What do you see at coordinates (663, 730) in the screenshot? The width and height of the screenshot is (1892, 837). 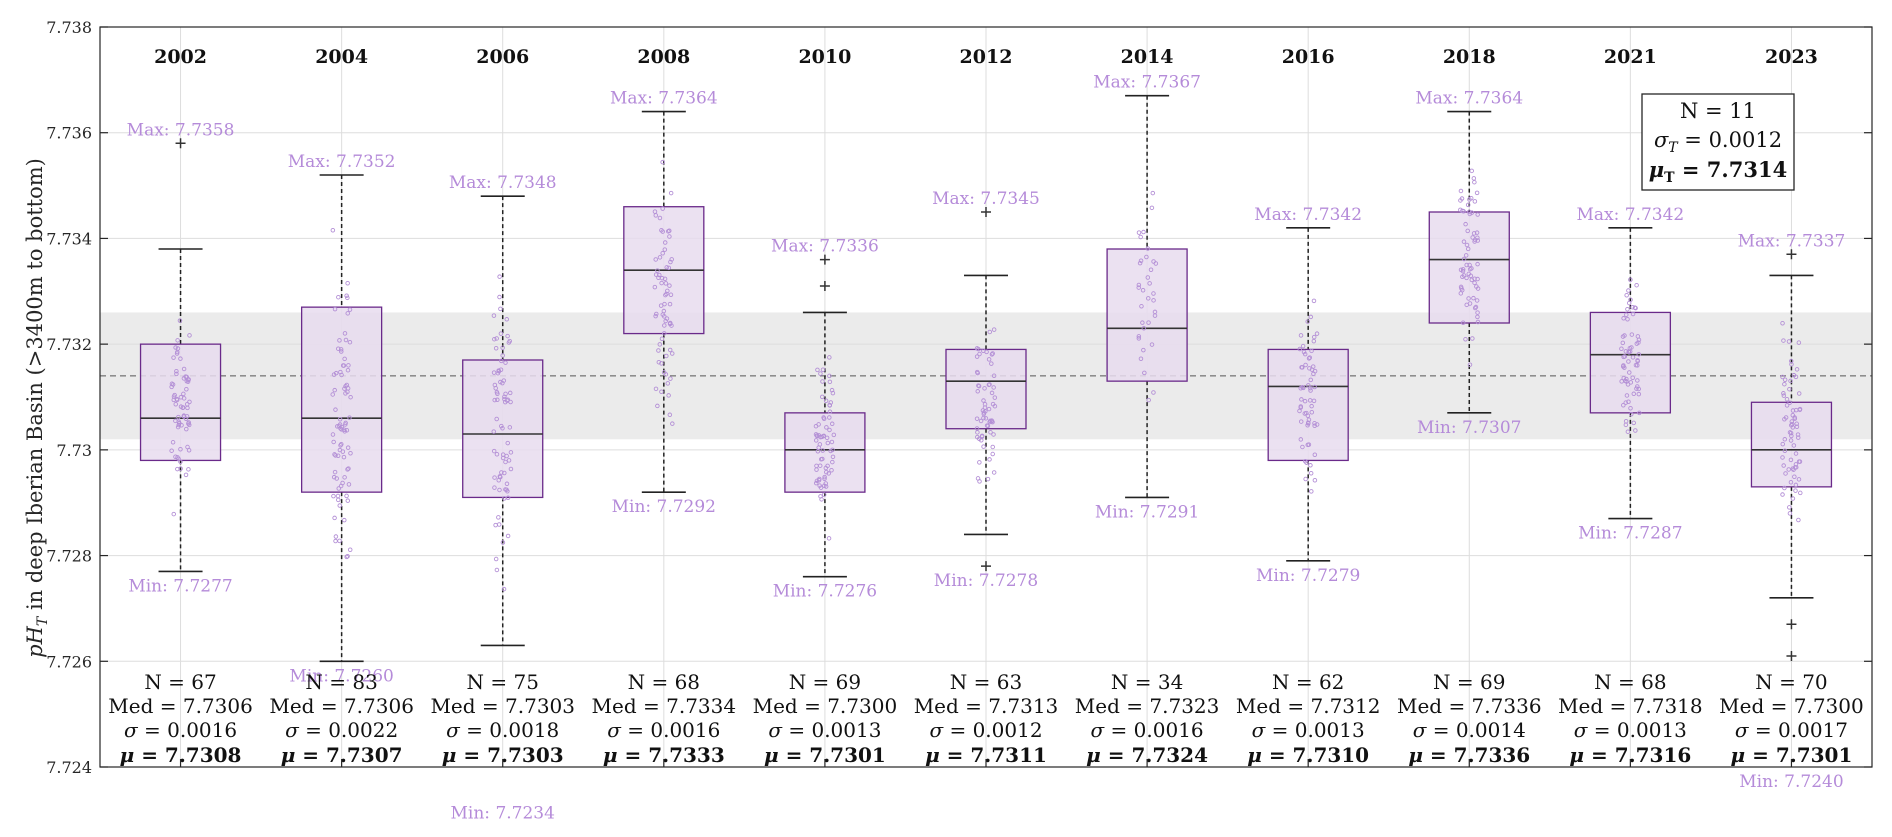 I see `stat-sigma: σ = 0.0016` at bounding box center [663, 730].